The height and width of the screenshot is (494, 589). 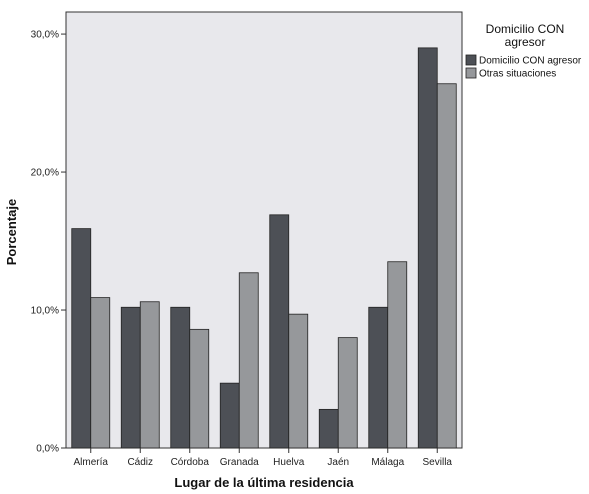 I want to click on y-tick-label: 10,0%, so click(x=45, y=311).